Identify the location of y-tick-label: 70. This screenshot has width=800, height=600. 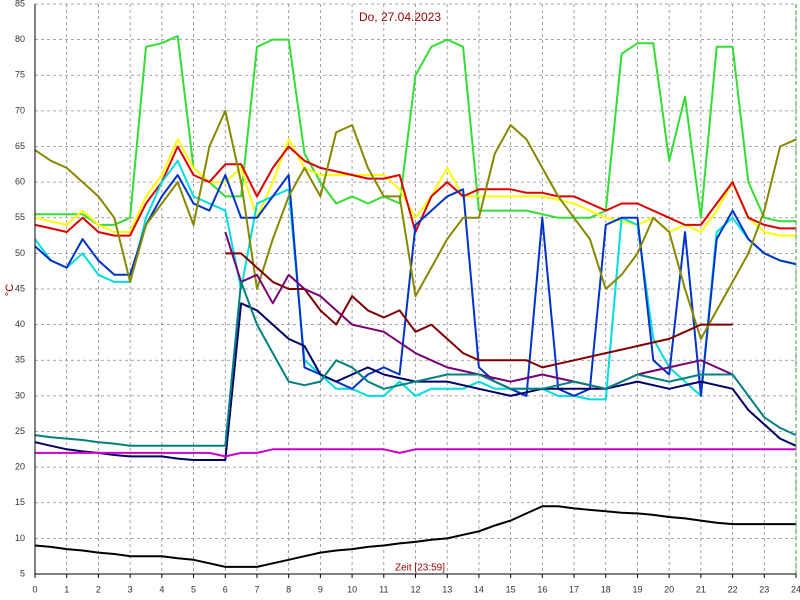
(20, 110).